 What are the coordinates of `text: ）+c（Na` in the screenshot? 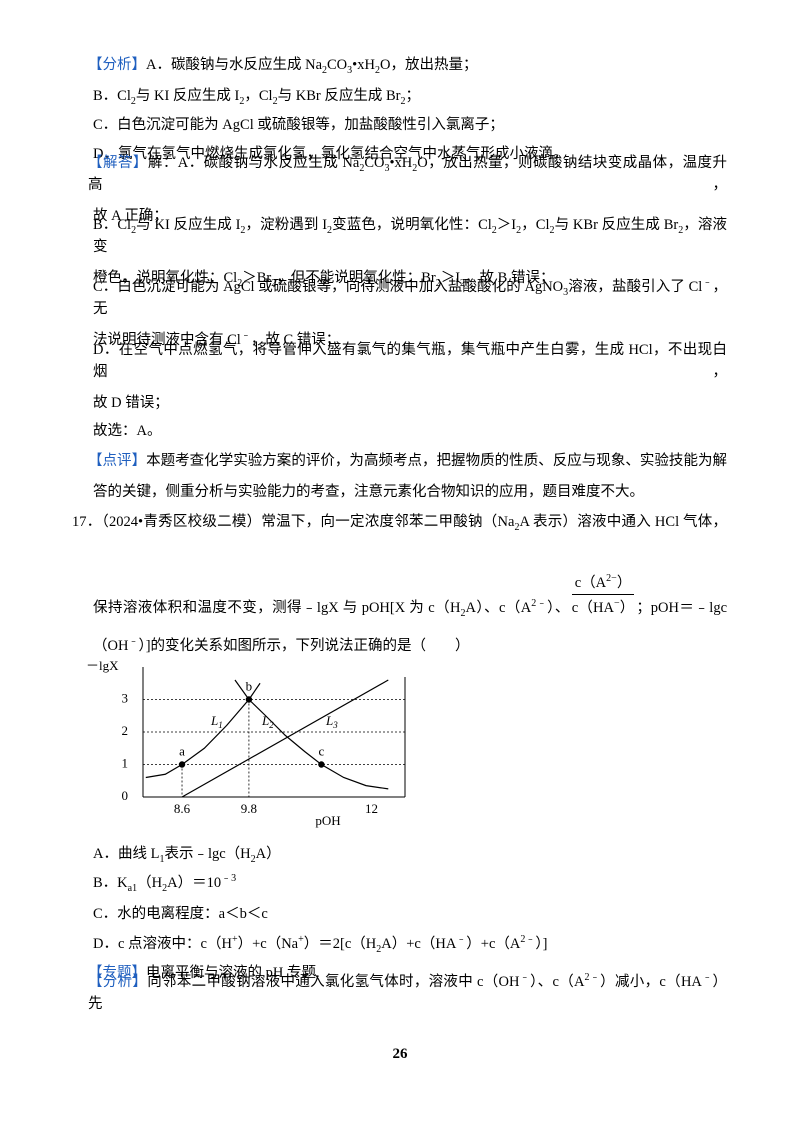 It's located at (268, 944).